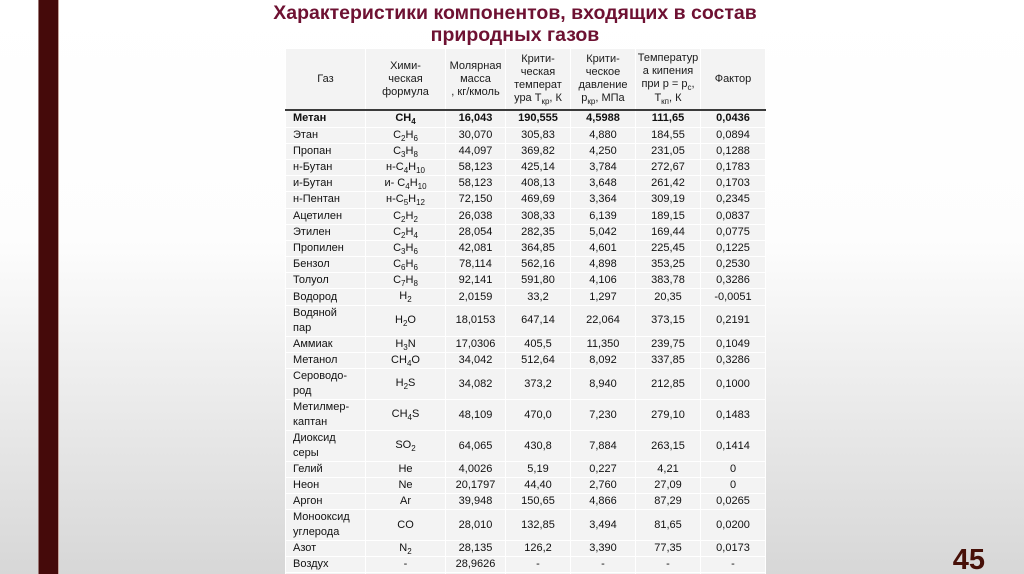 This screenshot has width=1024, height=574. What do you see at coordinates (668, 384) in the screenshot?
I see `value-cell: 212,85` at bounding box center [668, 384].